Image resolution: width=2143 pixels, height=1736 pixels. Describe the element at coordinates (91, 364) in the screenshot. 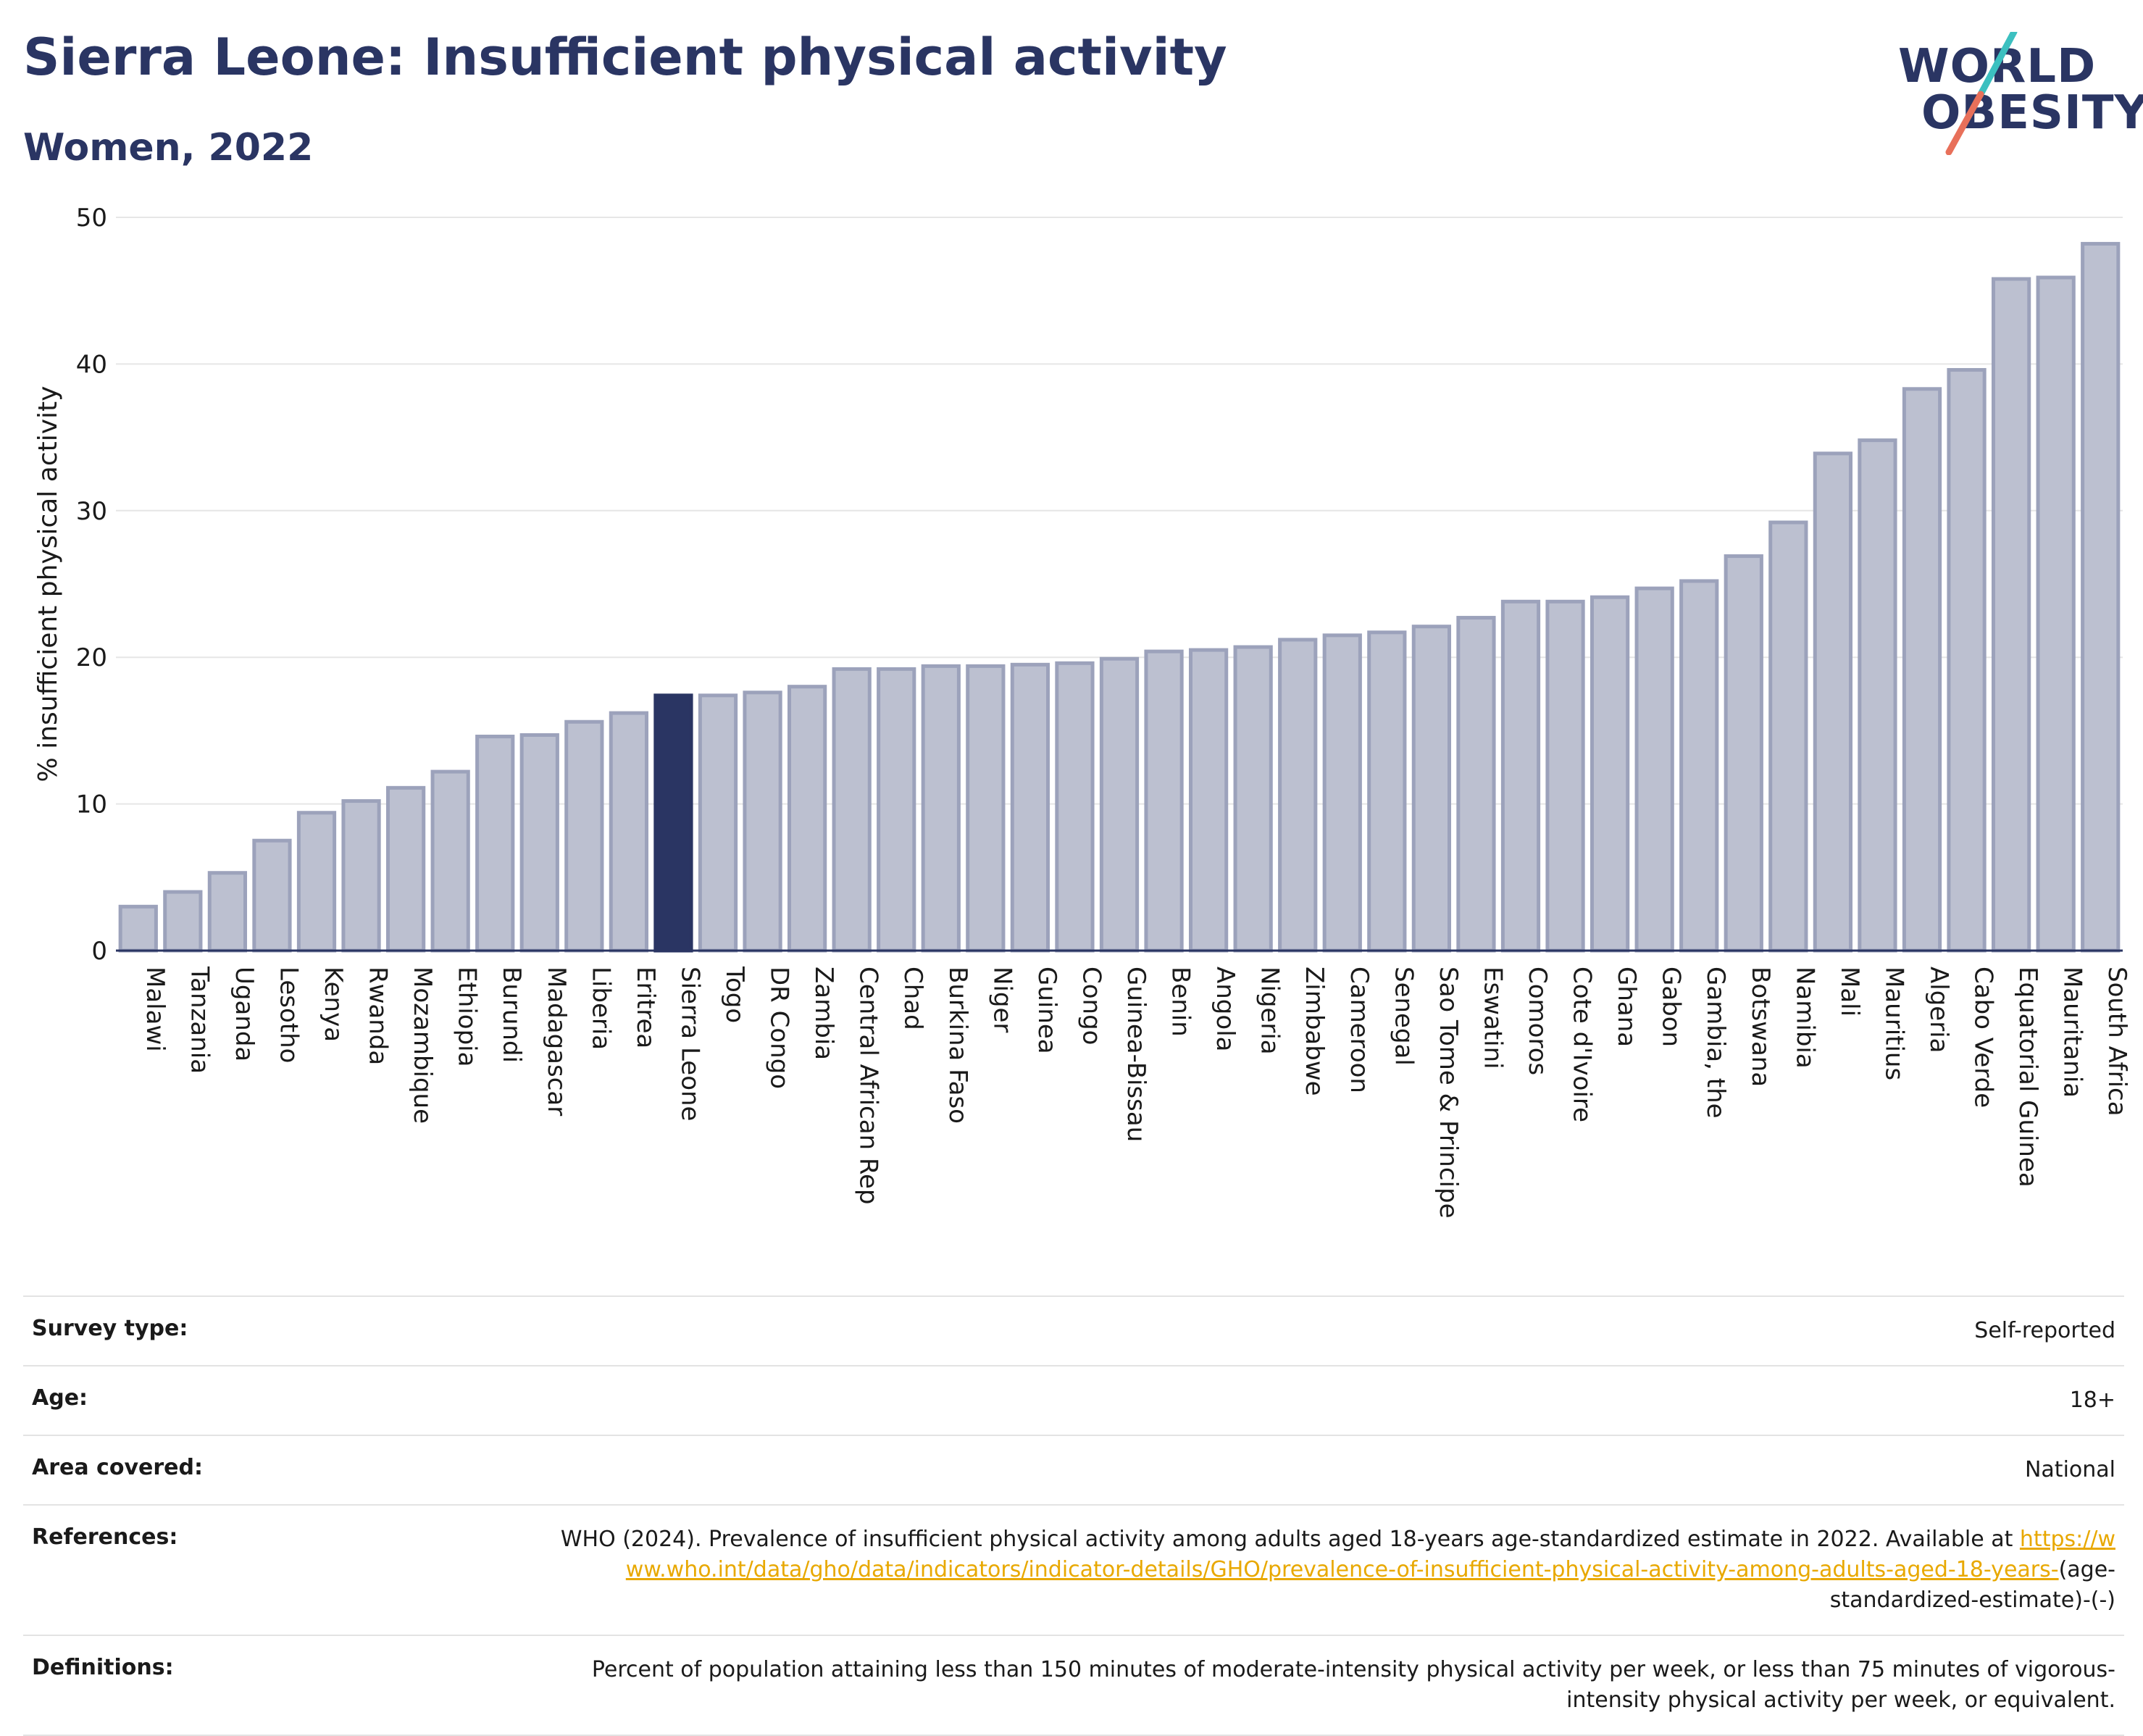

I see `y-tick-label: 40` at that location.